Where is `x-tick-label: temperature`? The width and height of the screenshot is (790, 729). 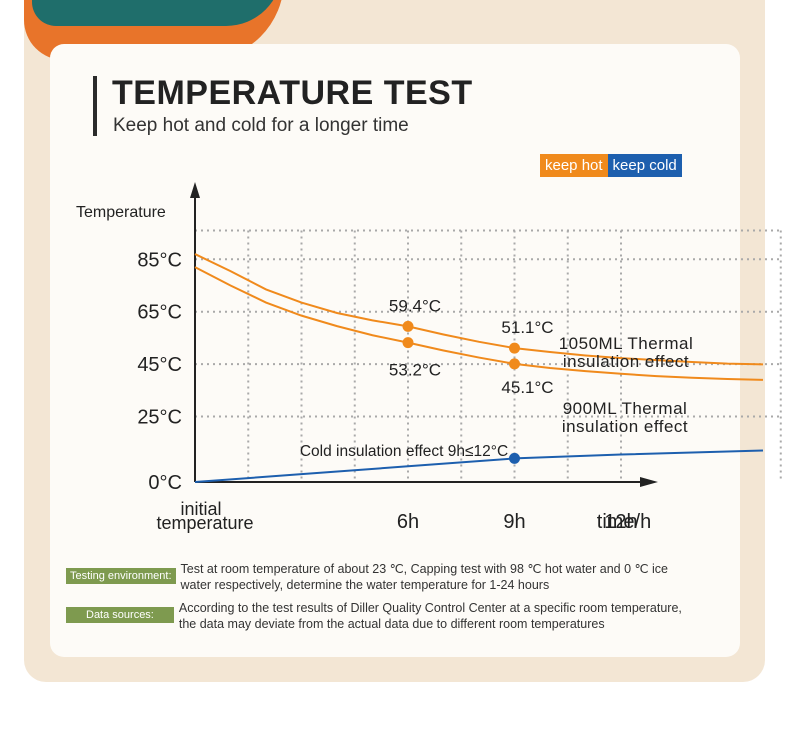 x-tick-label: temperature is located at coordinates (204, 523).